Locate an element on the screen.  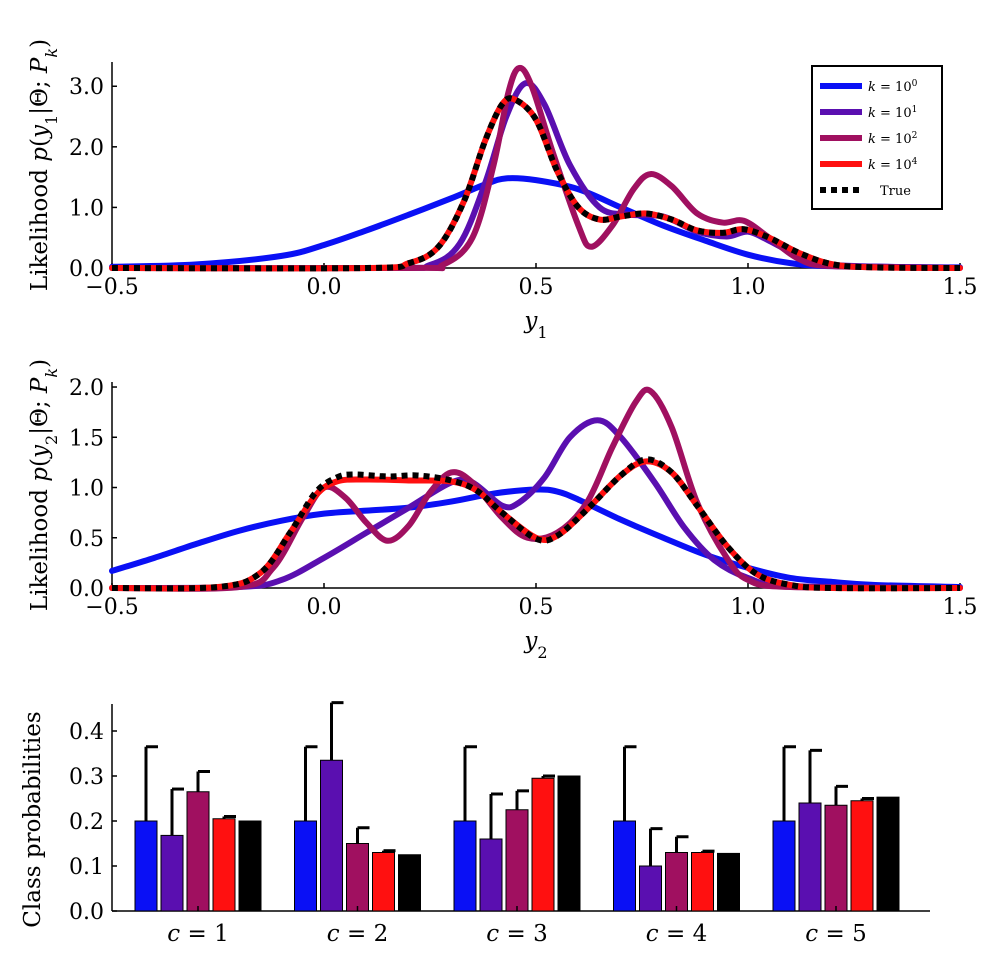
y-tick-label: 3.0 is located at coordinates (86, 87).